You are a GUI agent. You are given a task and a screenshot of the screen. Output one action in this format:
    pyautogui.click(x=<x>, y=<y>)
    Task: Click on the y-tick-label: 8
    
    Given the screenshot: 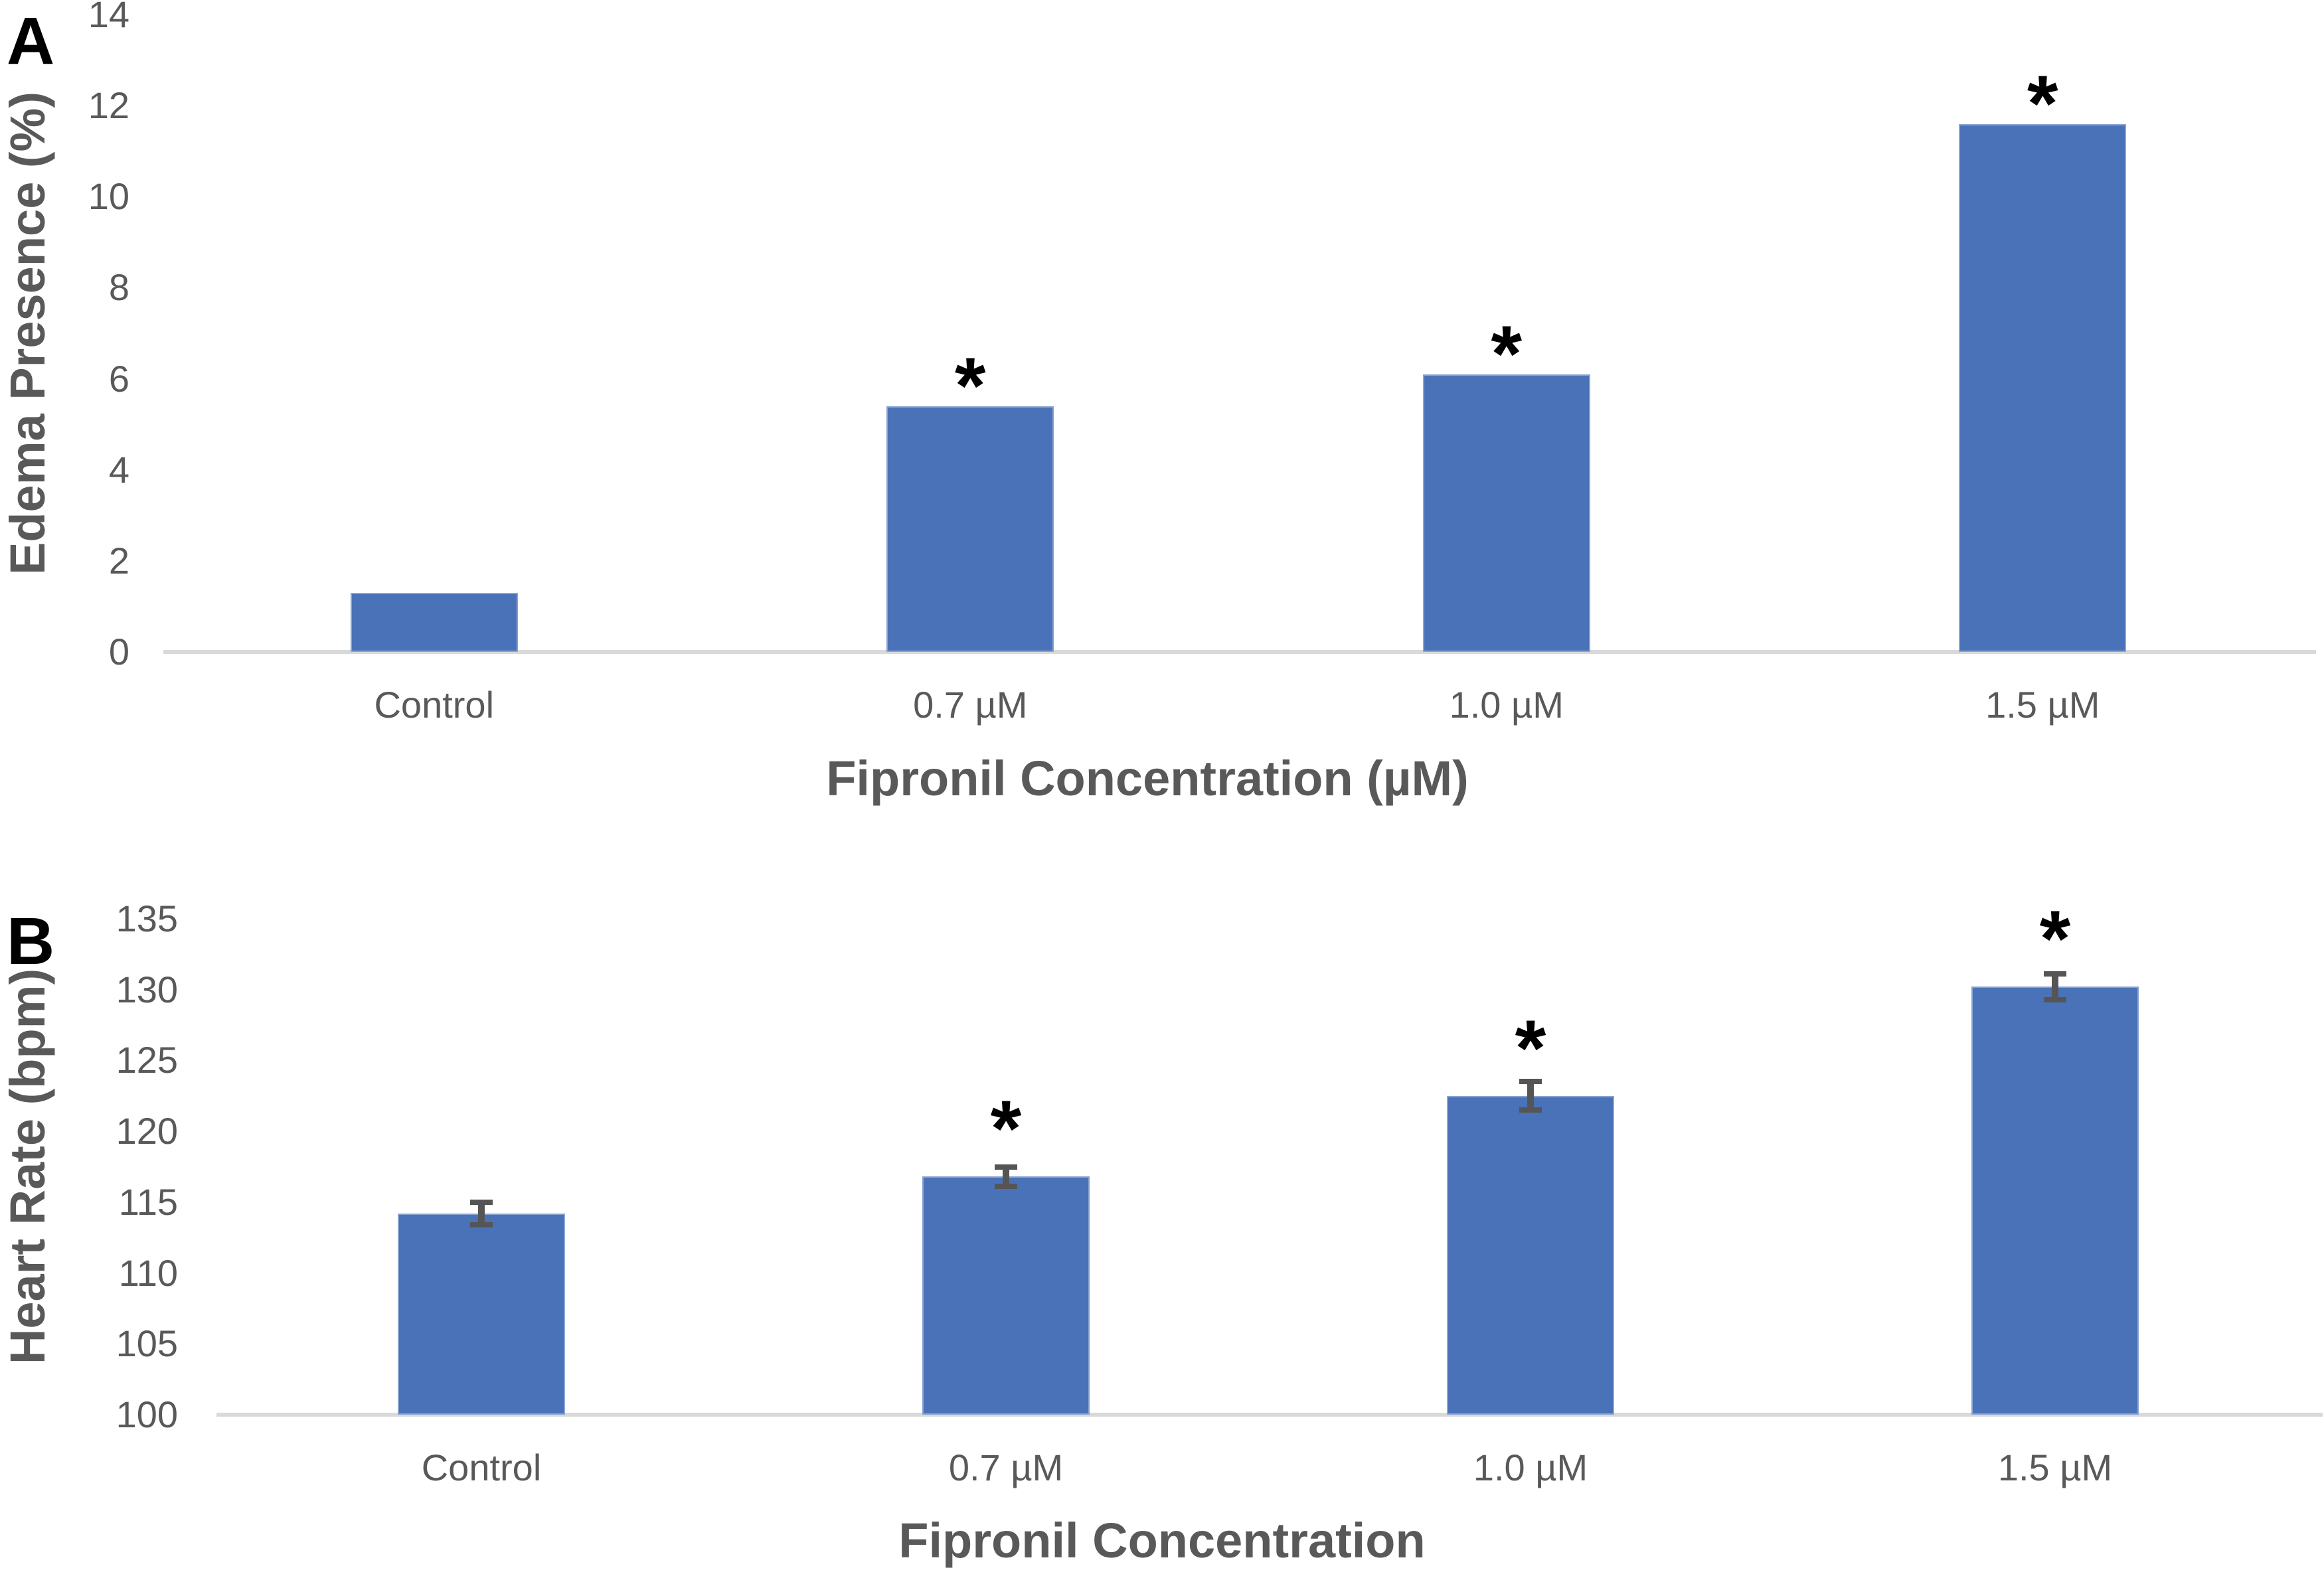 What is the action you would take?
    pyautogui.click(x=119, y=287)
    